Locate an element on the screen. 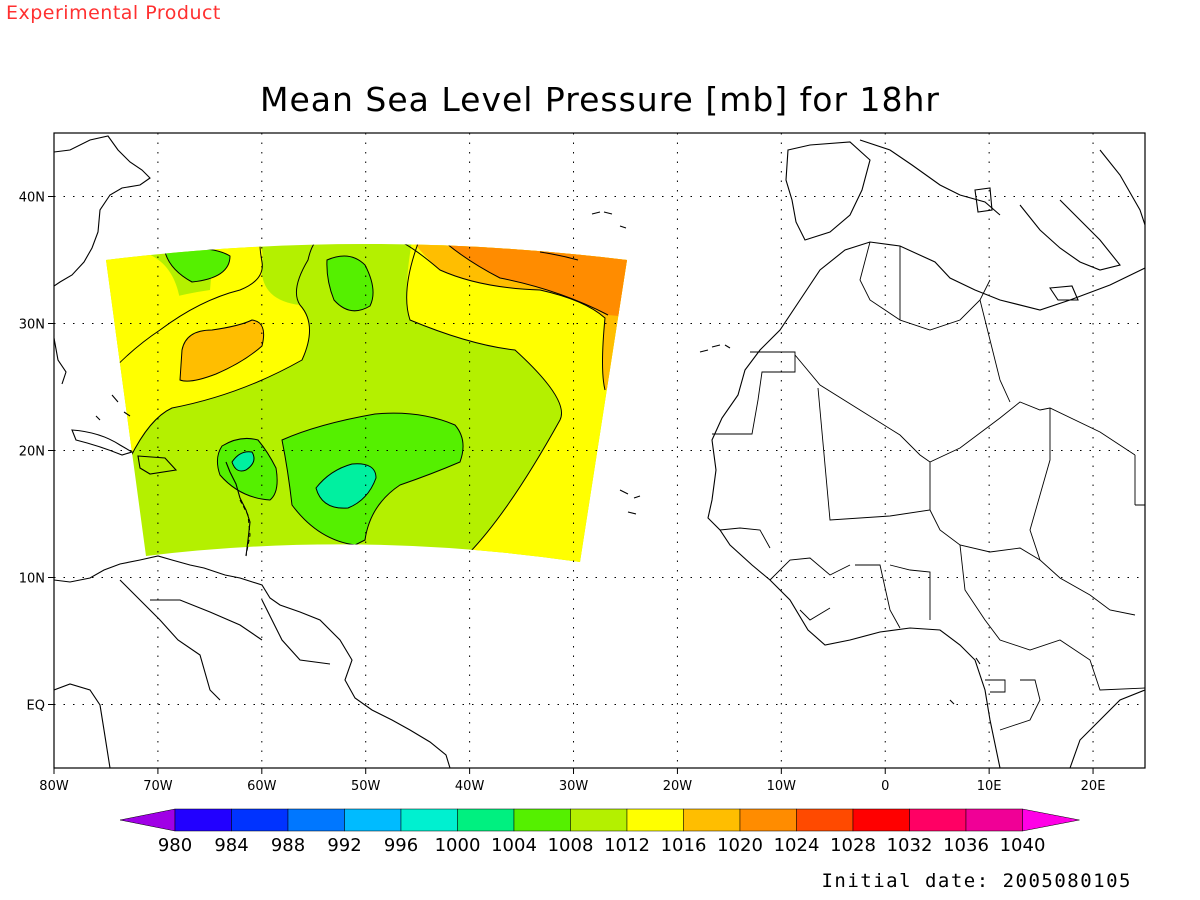 This screenshot has height=900, width=1200. coast-south-america-interior is located at coordinates (225, 640).